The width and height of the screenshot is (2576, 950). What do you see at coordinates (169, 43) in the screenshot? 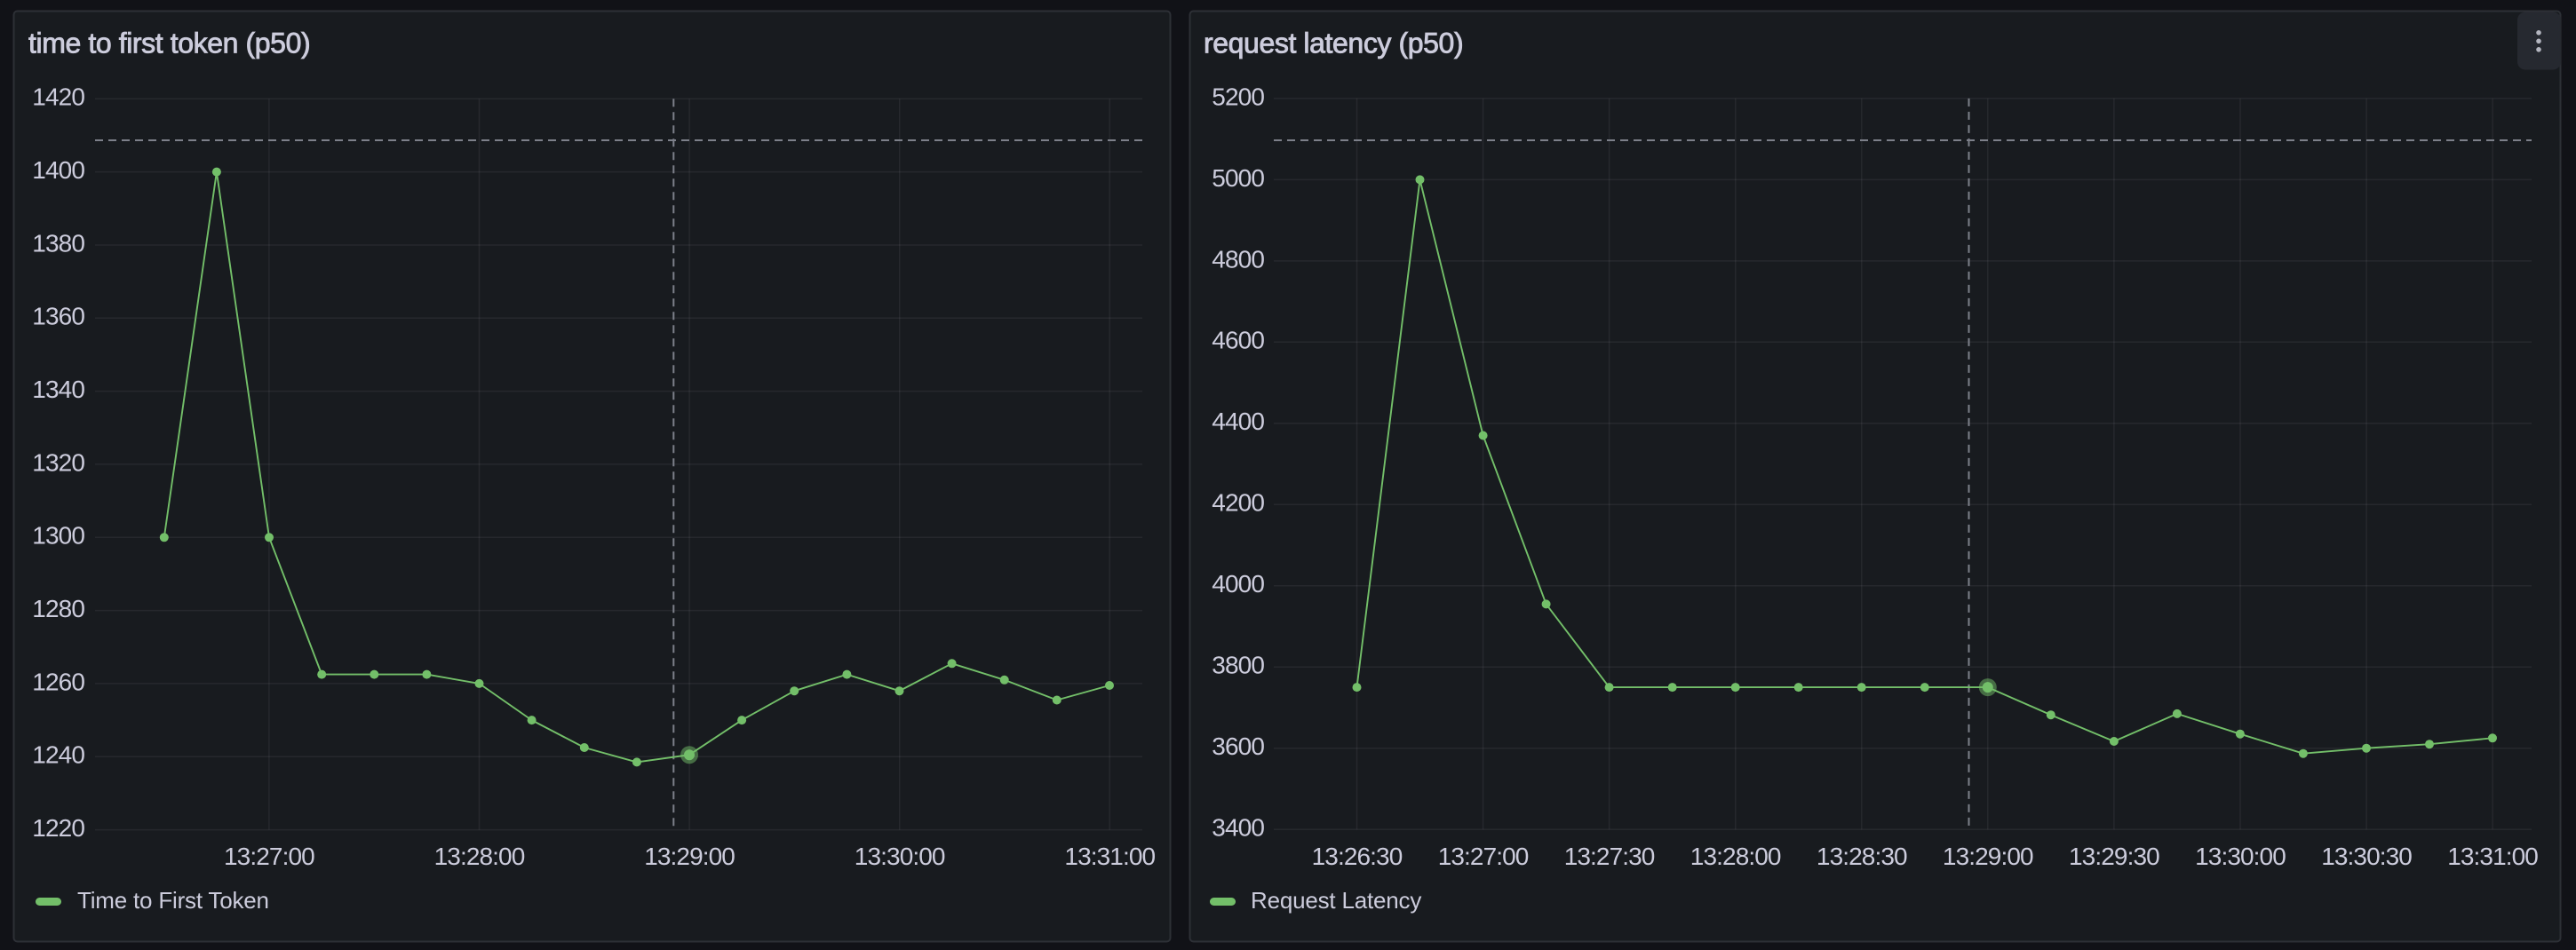
I see `svg-text: time to first token (p50)` at bounding box center [169, 43].